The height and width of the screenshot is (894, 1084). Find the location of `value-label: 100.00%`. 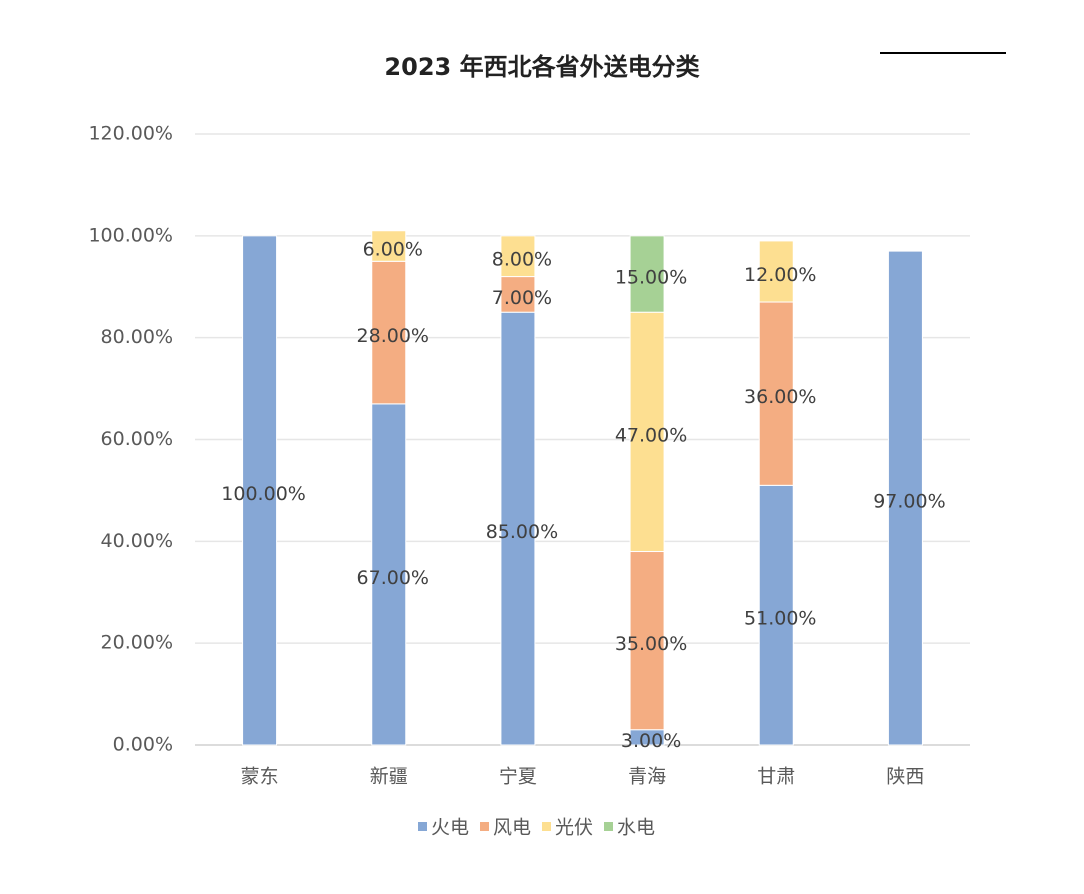

value-label: 100.00% is located at coordinates (263, 494).